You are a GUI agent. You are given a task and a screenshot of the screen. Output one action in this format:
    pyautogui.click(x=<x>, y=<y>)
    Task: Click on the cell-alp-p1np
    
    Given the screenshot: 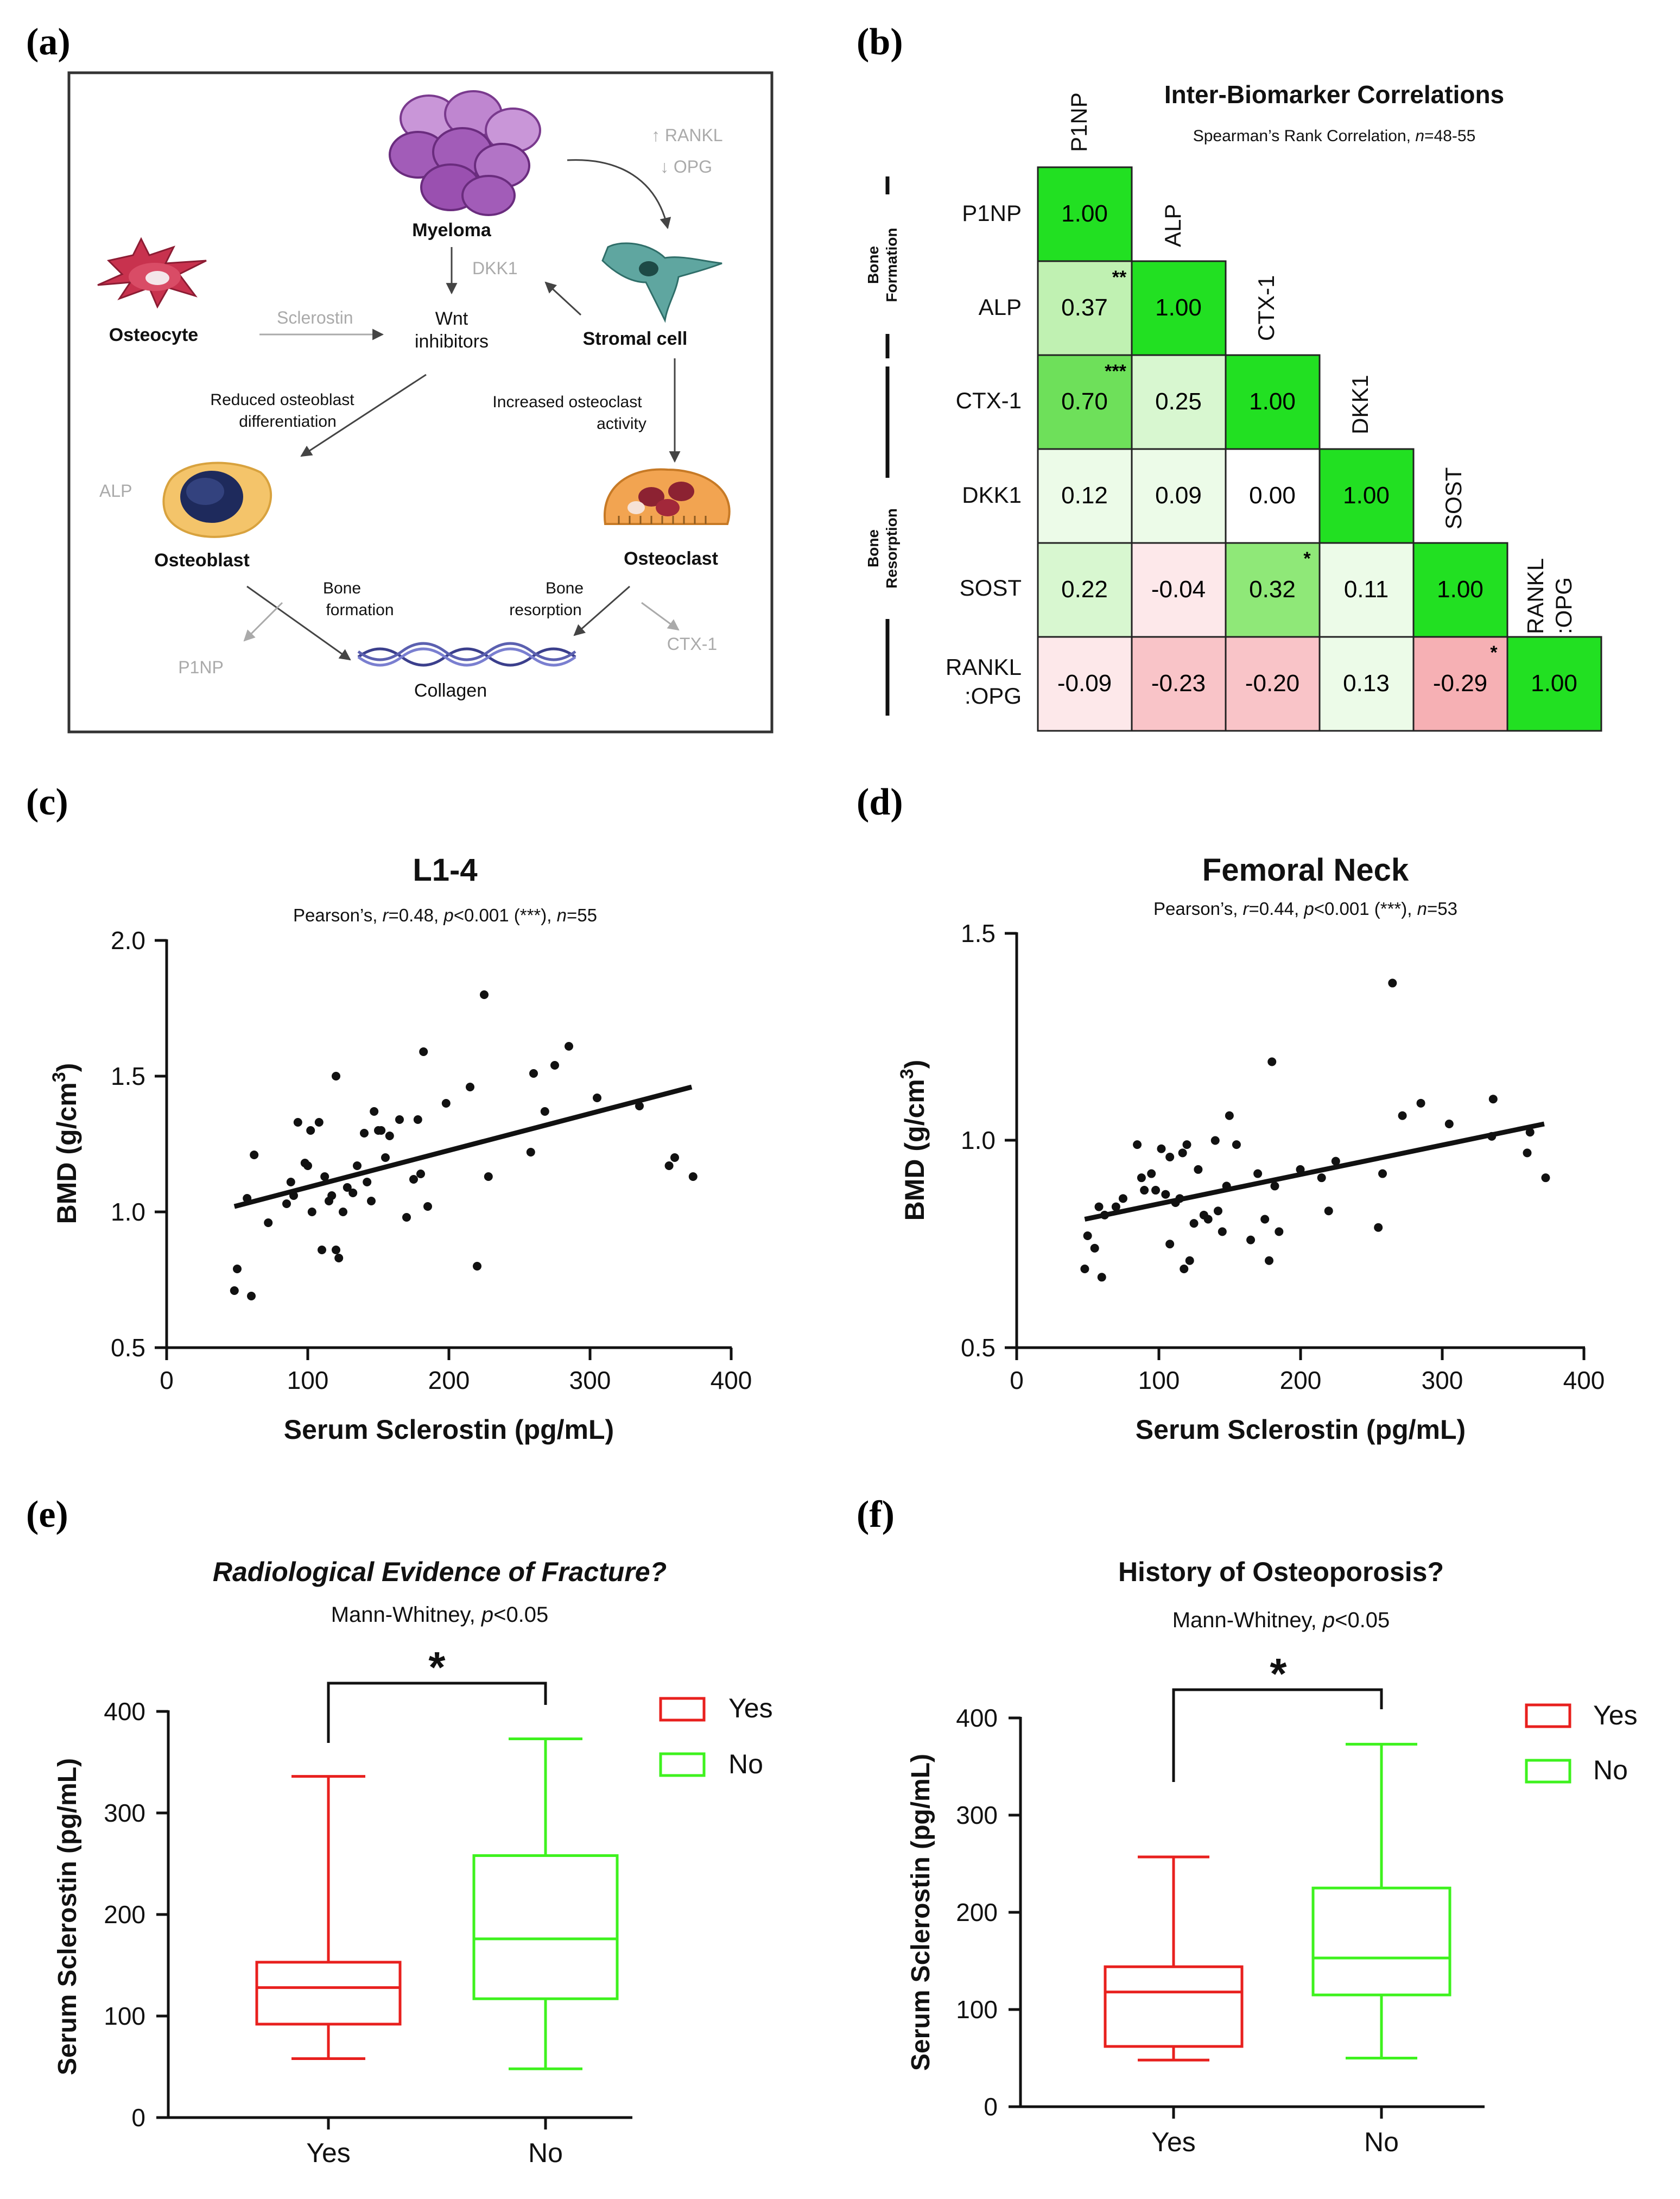 What is the action you would take?
    pyautogui.click(x=1085, y=308)
    